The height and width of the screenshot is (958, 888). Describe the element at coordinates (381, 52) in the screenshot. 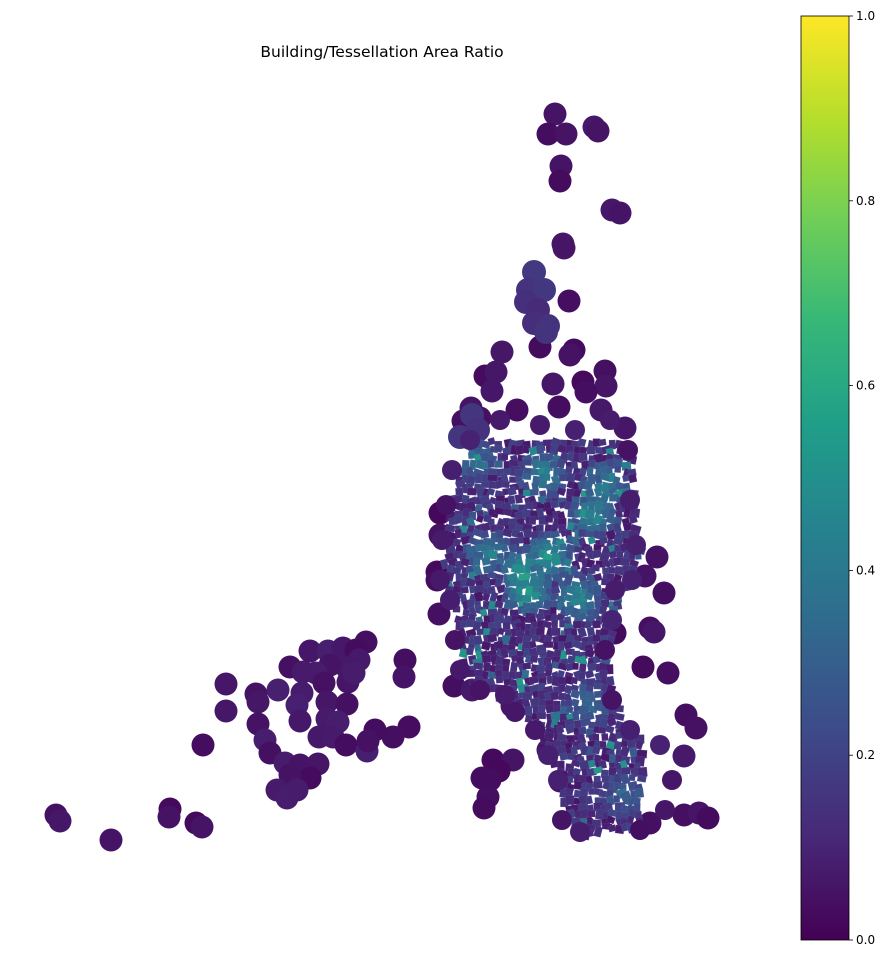

I see `figure-title: Building/Tessellation Area Ratio` at that location.